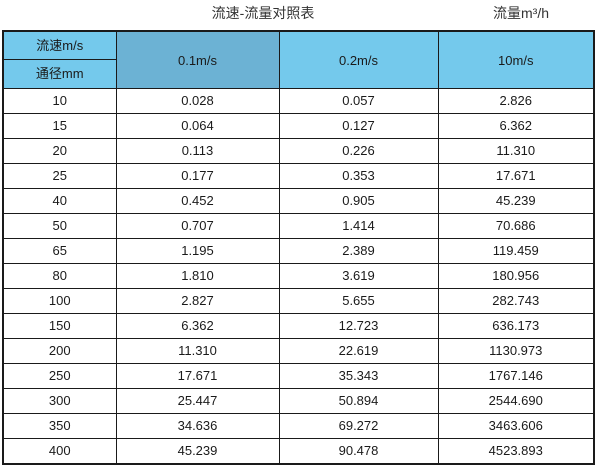  Describe the element at coordinates (59, 275) in the screenshot. I see `row-header-cell: 80` at that location.